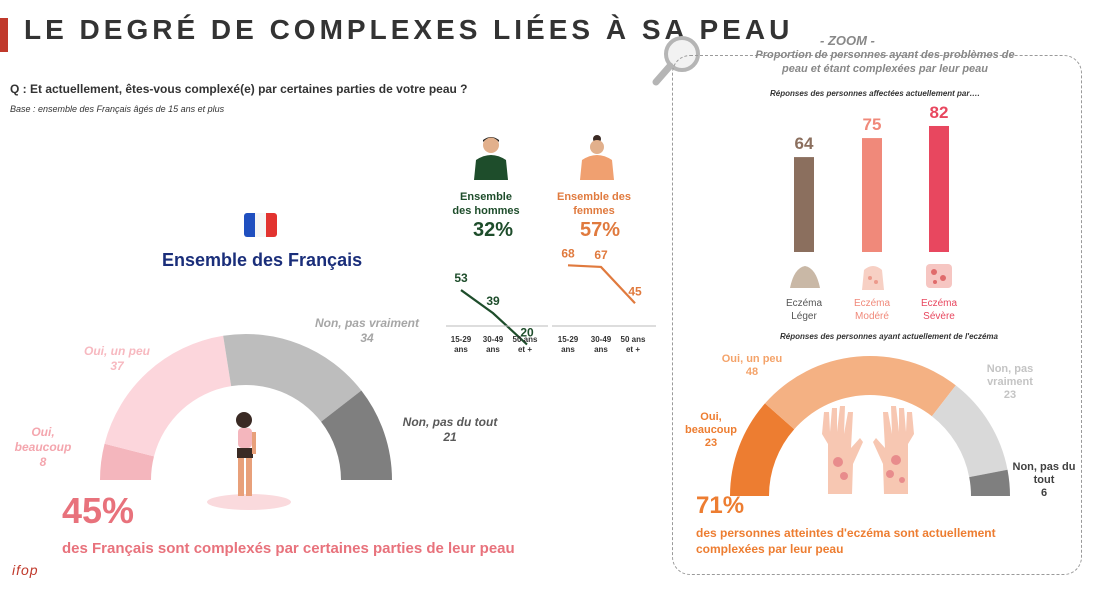 This screenshot has height=590, width=1093. Describe the element at coordinates (367, 338) in the screenshot. I see `gauge-label-value: 34` at that location.